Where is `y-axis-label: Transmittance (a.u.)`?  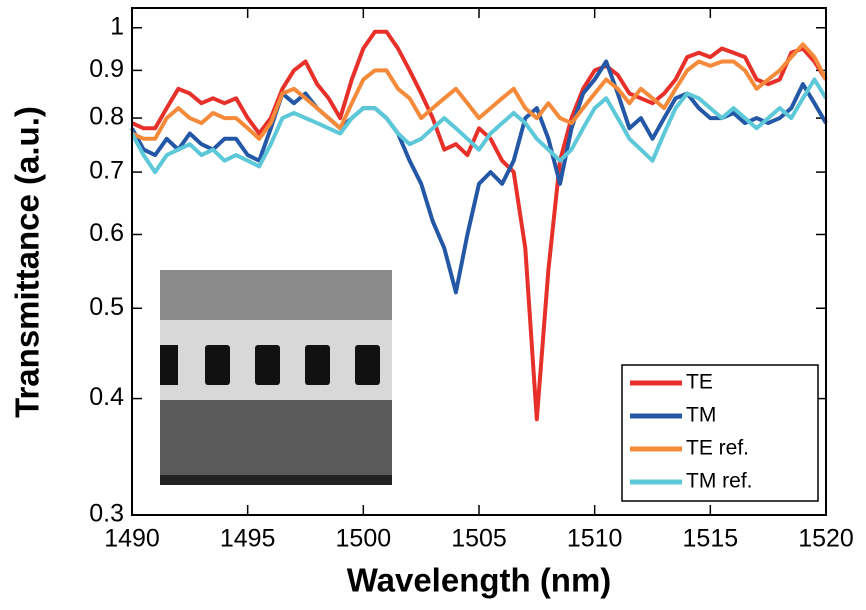
y-axis-label: Transmittance (a.u.) is located at coordinates (27, 262).